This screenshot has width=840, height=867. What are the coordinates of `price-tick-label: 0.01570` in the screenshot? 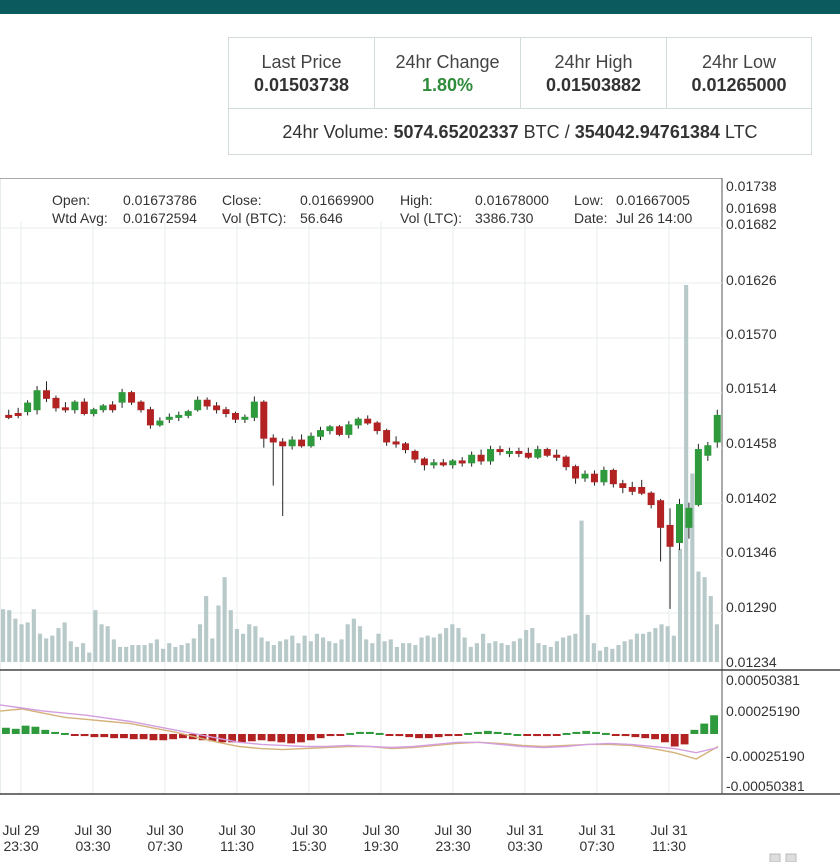 It's located at (751, 334).